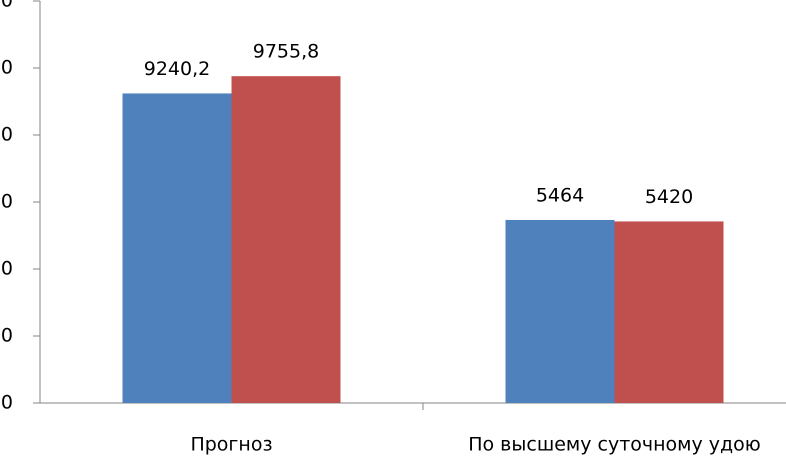 Image resolution: width=786 pixels, height=461 pixels. What do you see at coordinates (6, 68) in the screenshot?
I see `y-tick-label: 10000` at bounding box center [6, 68].